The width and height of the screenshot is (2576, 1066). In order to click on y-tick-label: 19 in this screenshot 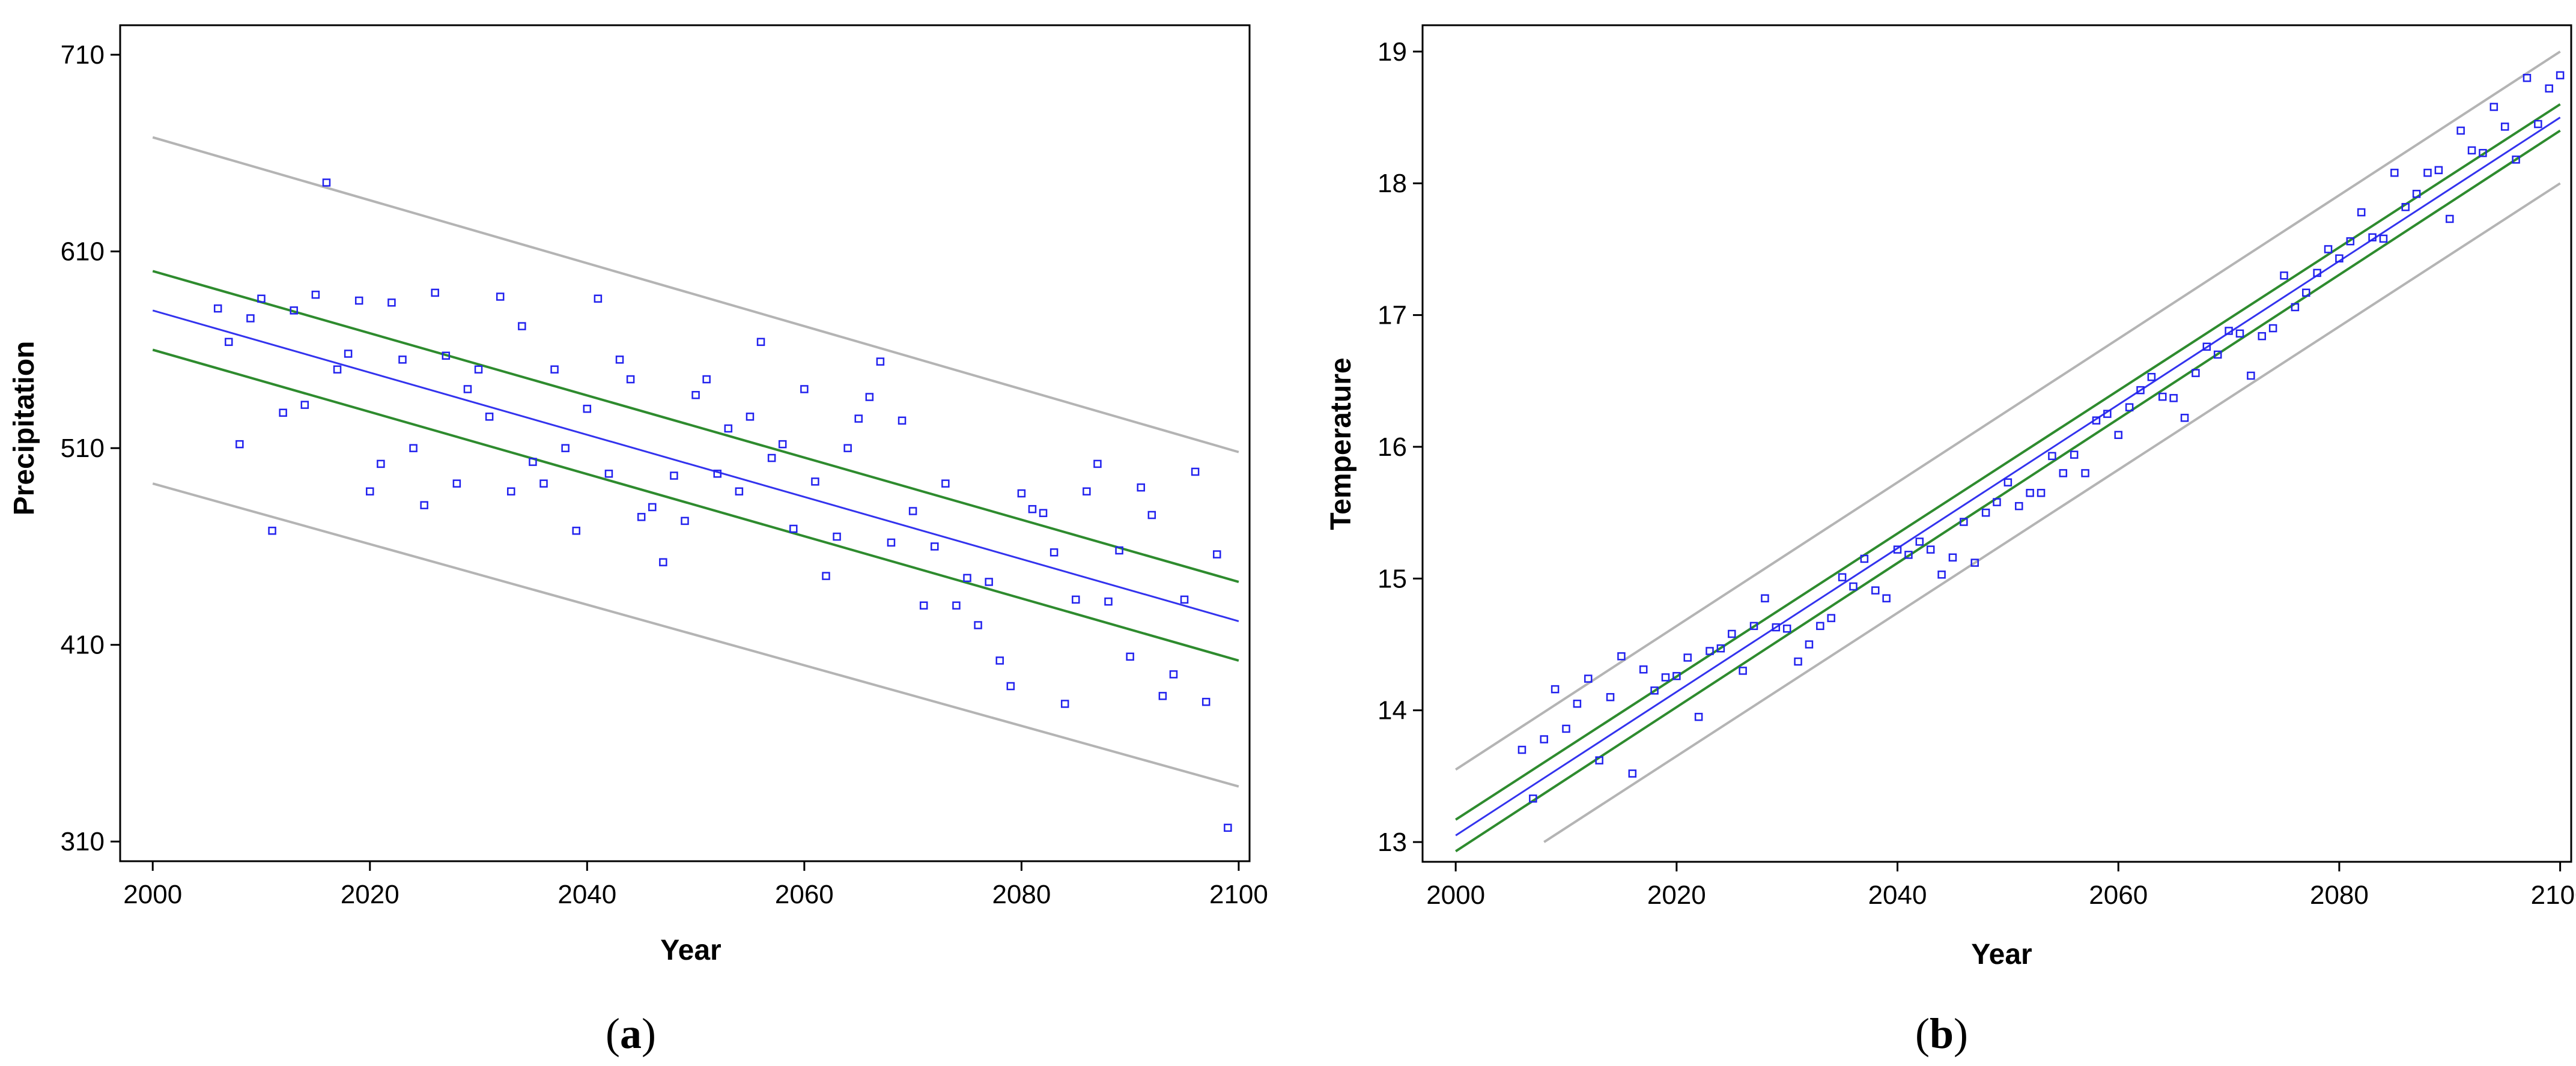, I will do `click(1392, 52)`.